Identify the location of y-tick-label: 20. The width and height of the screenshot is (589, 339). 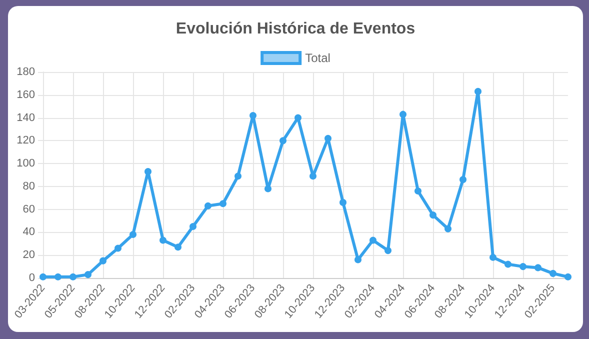
(28, 255).